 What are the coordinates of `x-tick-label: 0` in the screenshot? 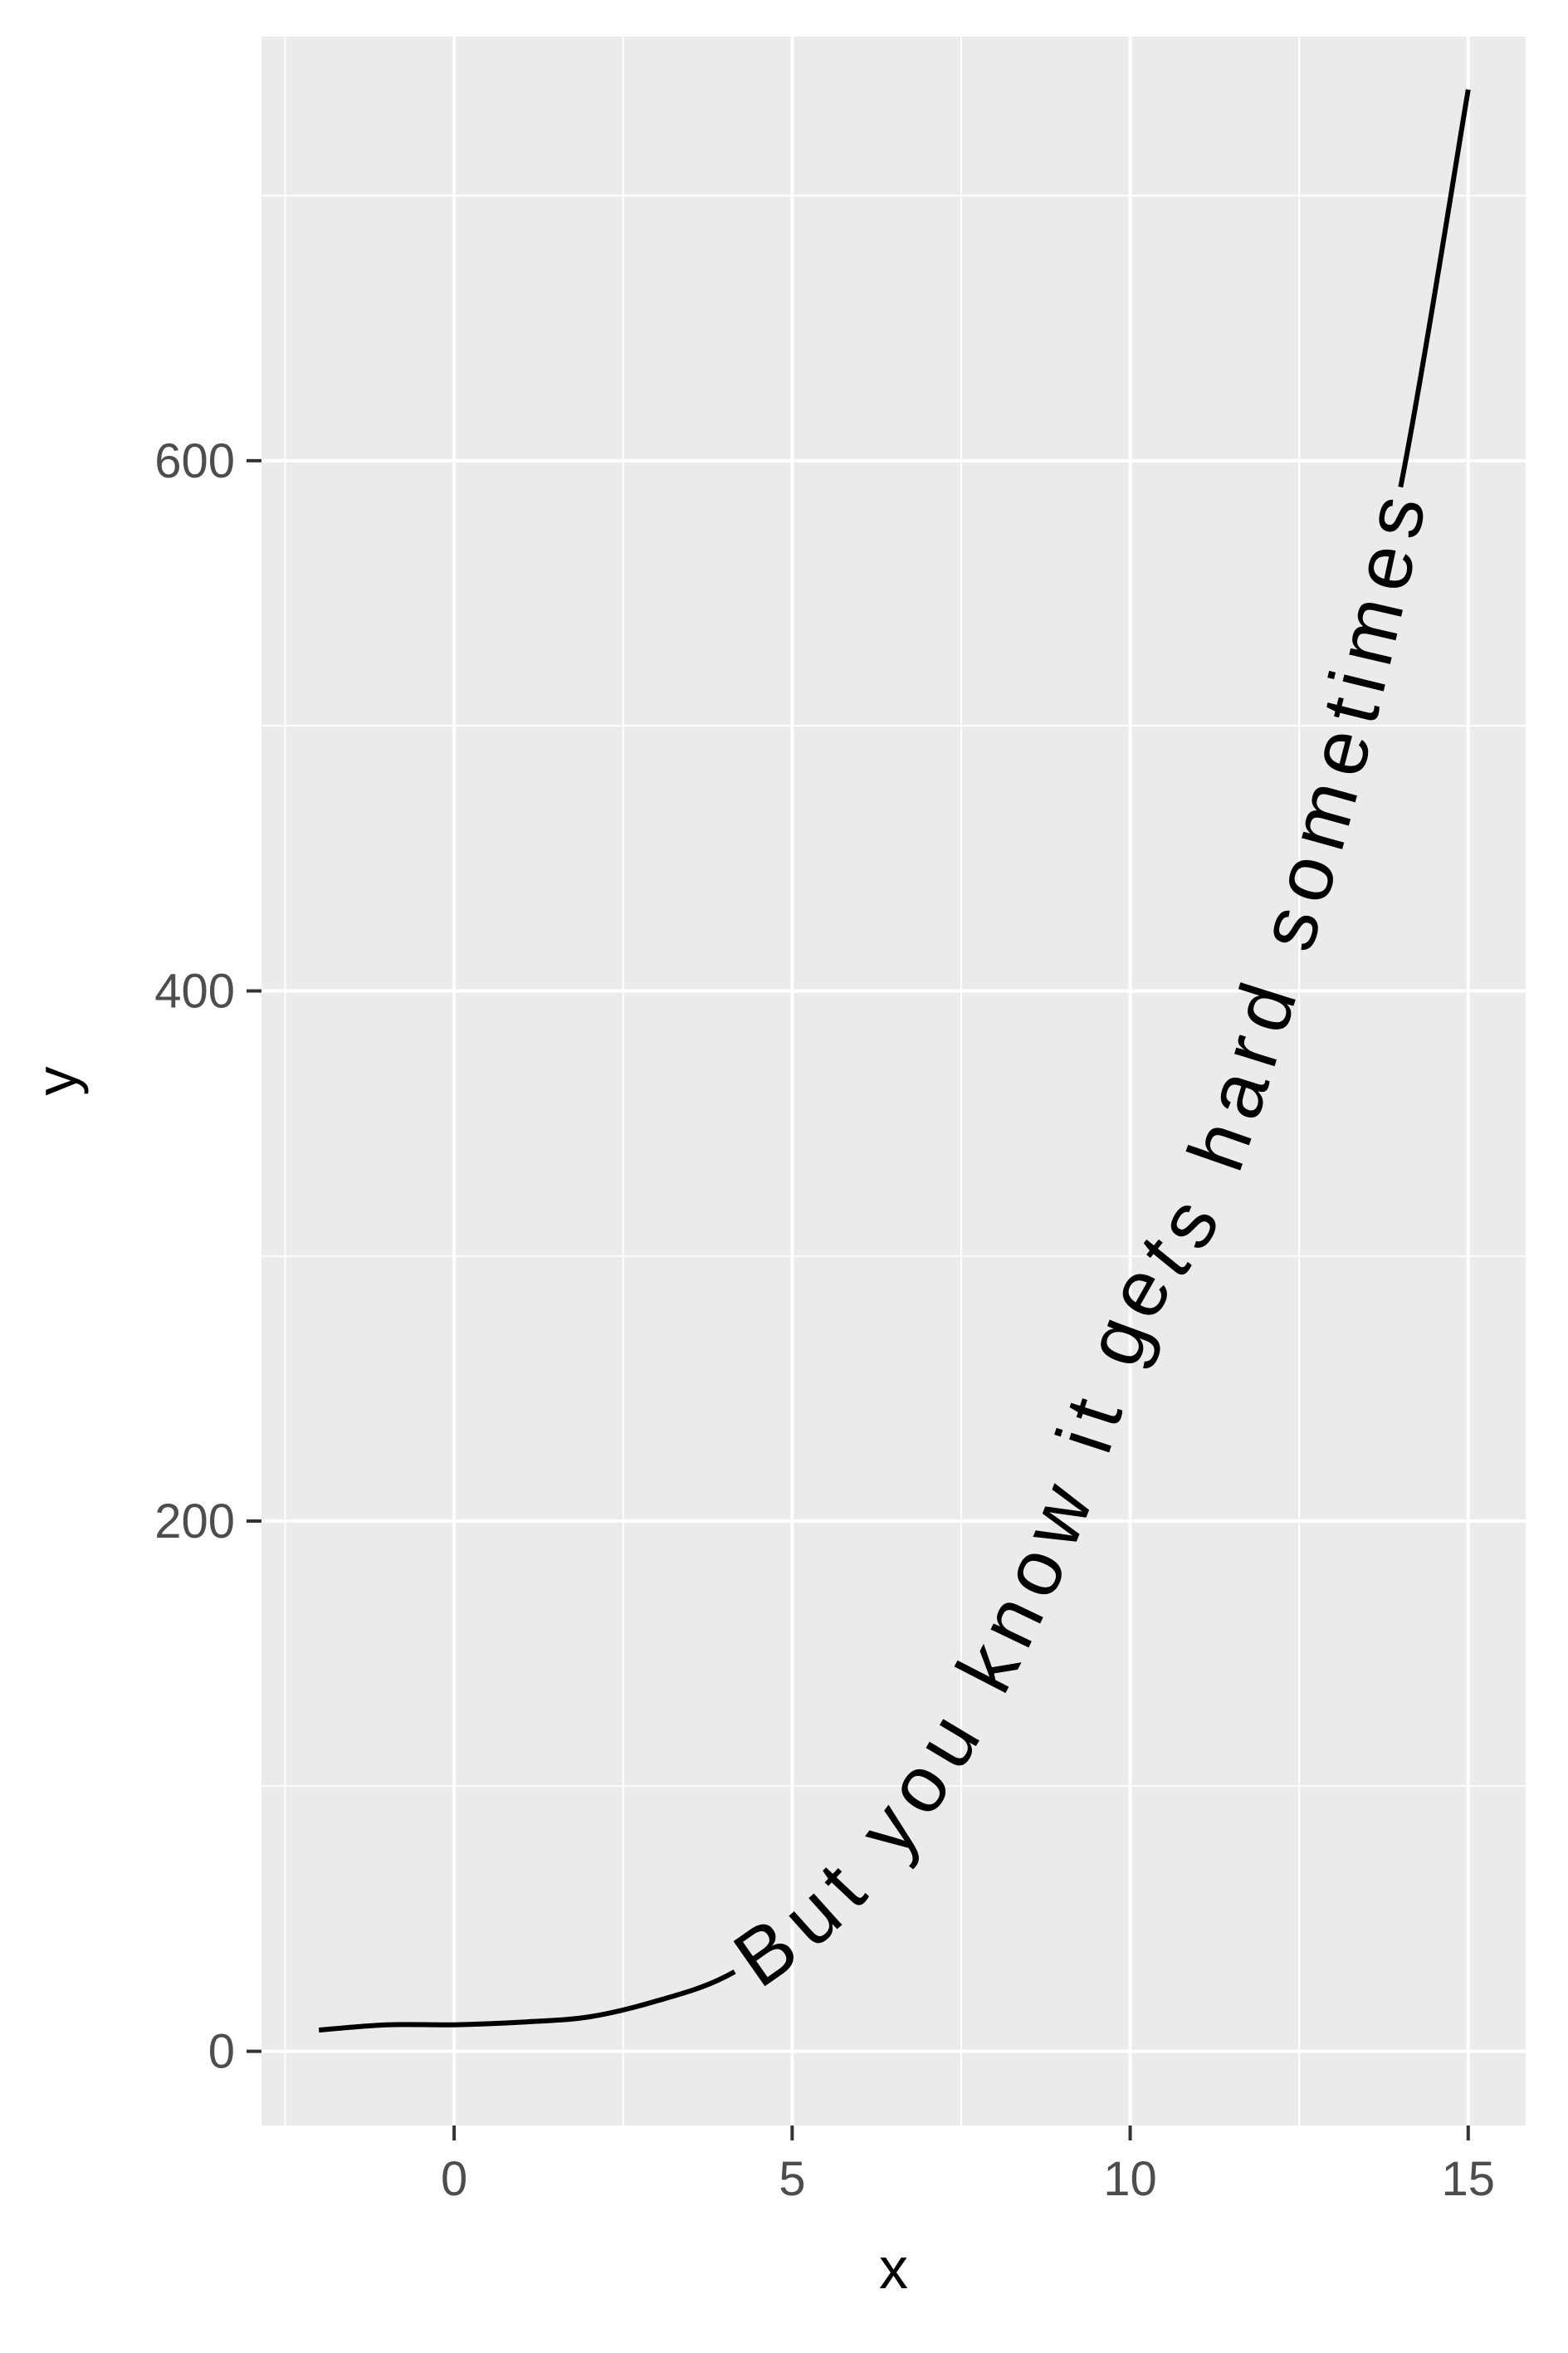 It's located at (454, 2179).